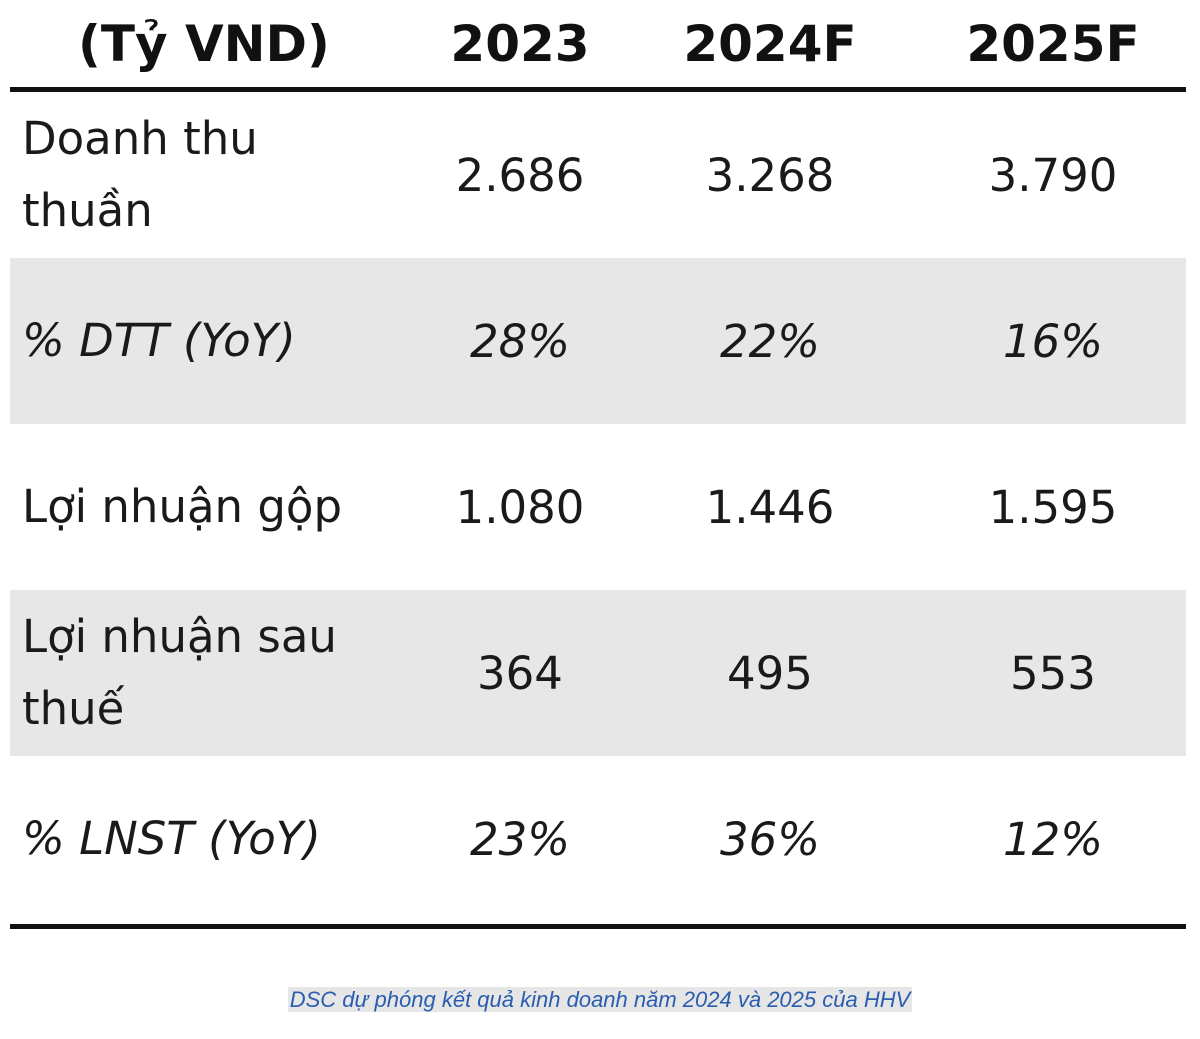 This screenshot has width=1200, height=1039. Describe the element at coordinates (204, 43) in the screenshot. I see `header-unit: (Tỷ VND)` at that location.